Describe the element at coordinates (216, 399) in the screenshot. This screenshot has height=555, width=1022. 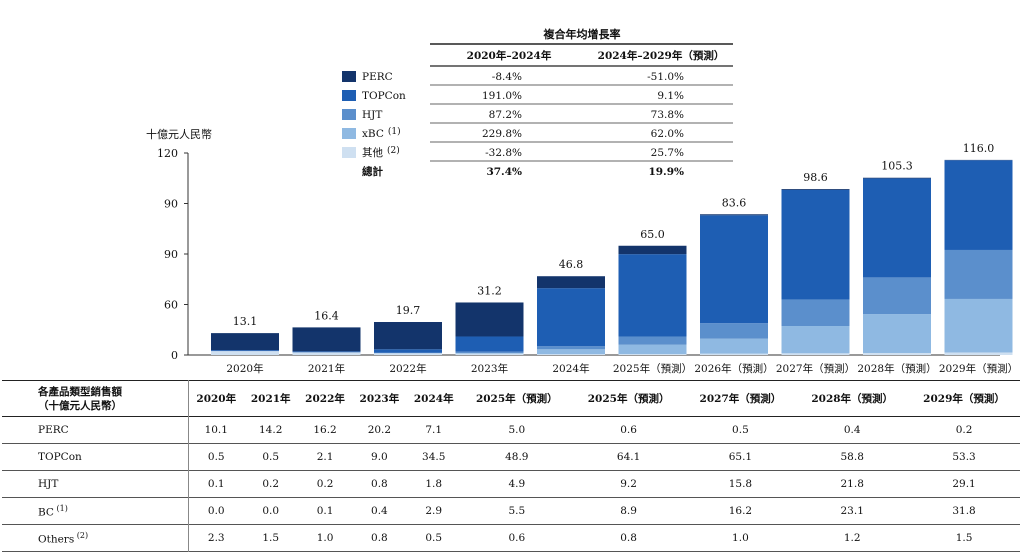
I see `table-col-header: 2020年` at that location.